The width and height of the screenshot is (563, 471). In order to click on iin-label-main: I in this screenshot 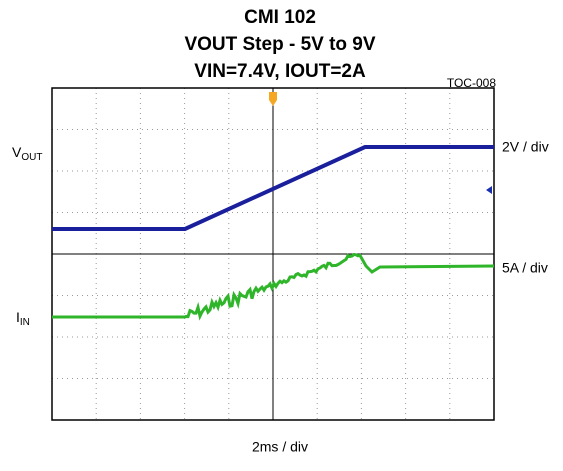, I will do `click(18, 317)`.